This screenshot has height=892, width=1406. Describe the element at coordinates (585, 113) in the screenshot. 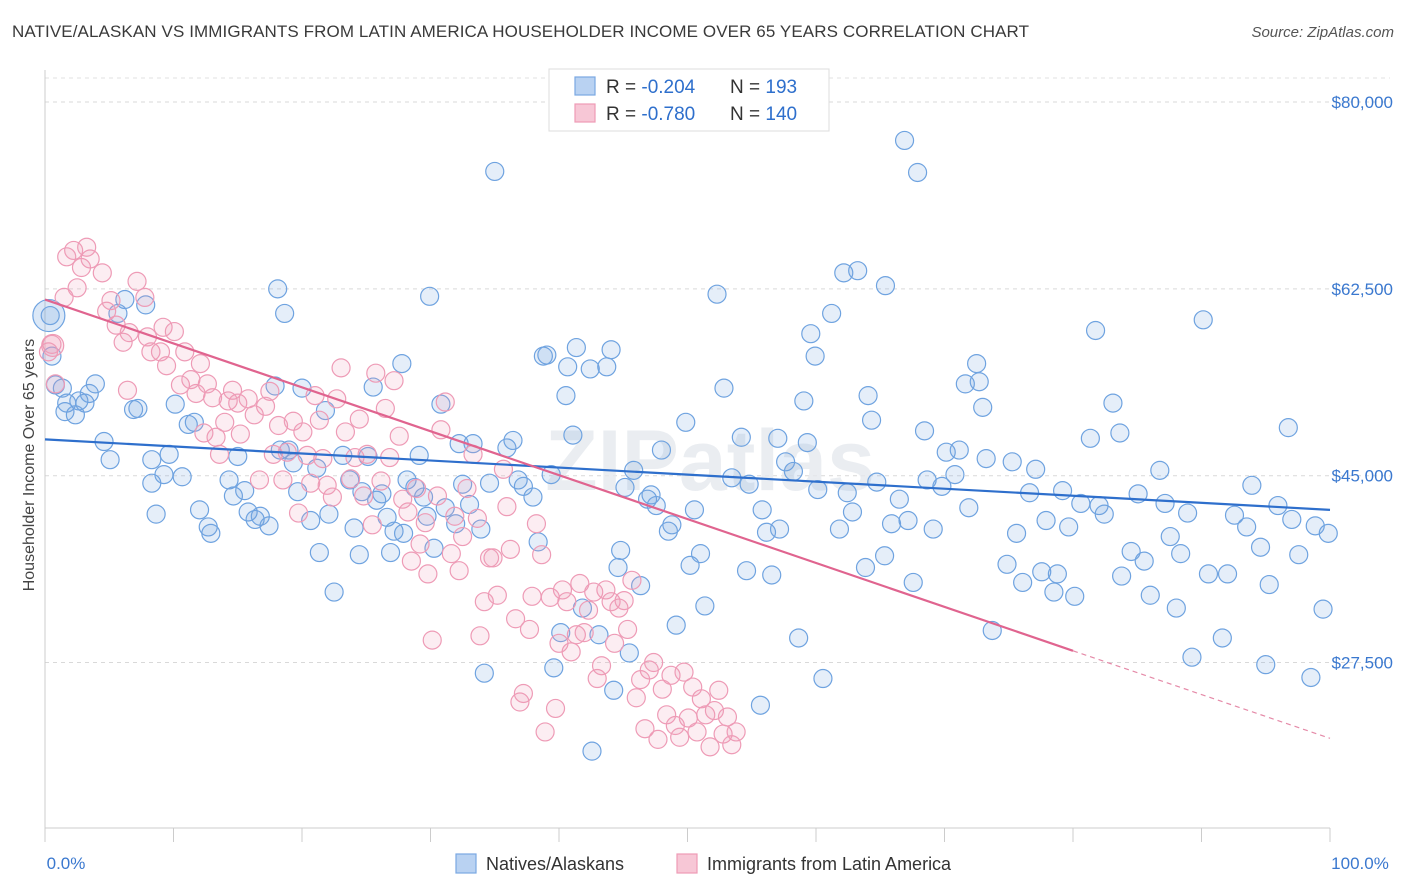

I see `legend-swatch-pink` at that location.